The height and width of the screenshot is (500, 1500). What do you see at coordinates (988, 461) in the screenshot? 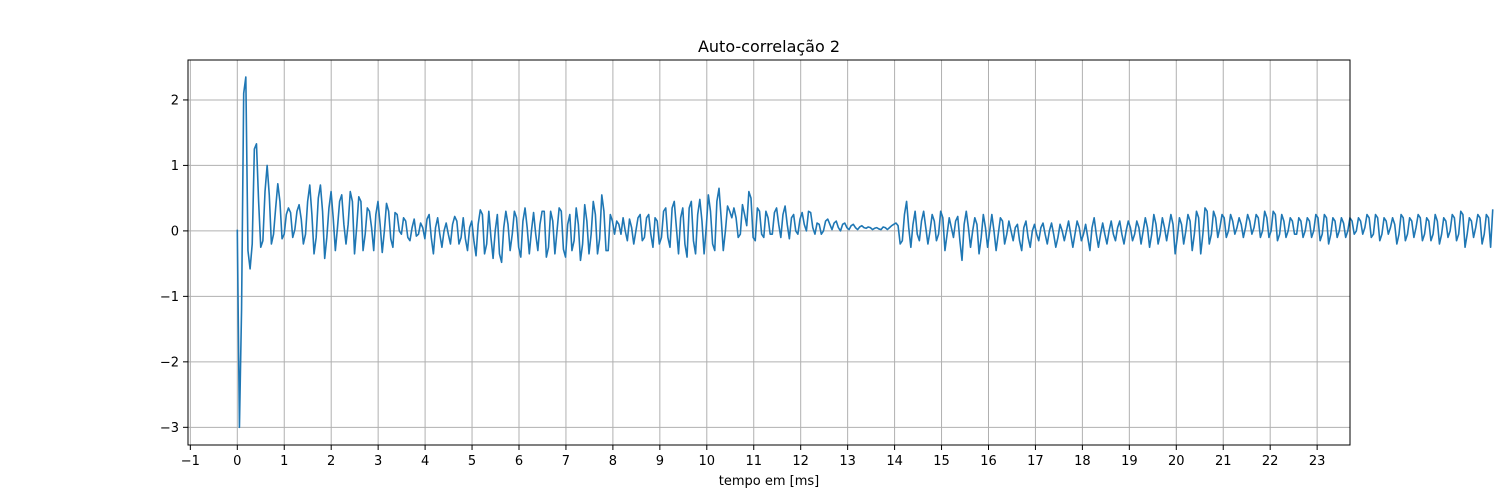
I see `x-tick-label: 16` at bounding box center [988, 461].